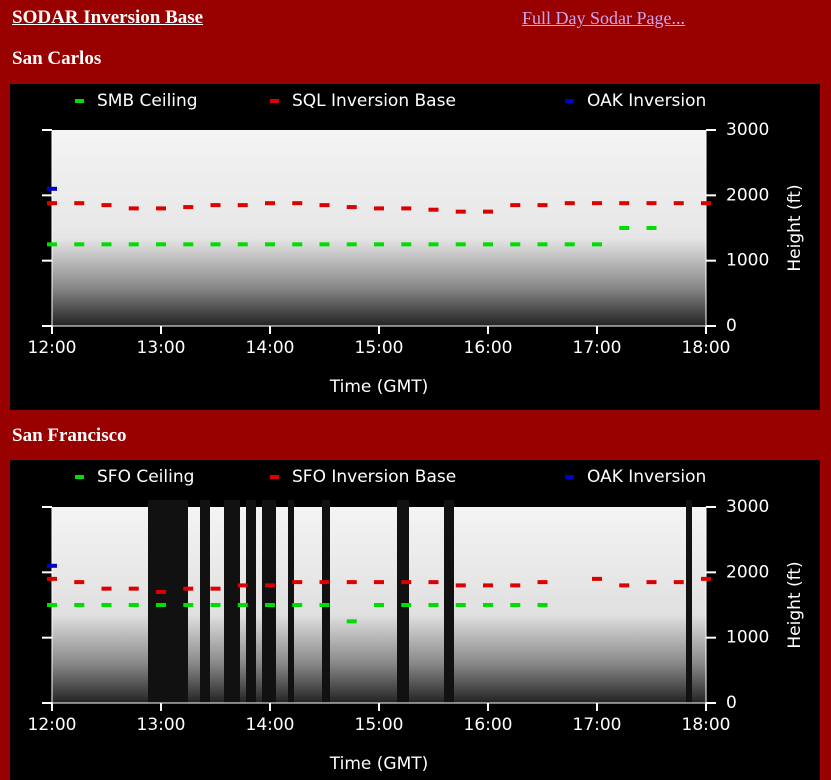  I want to click on legend-label: SFO Ceiling, so click(145, 477).